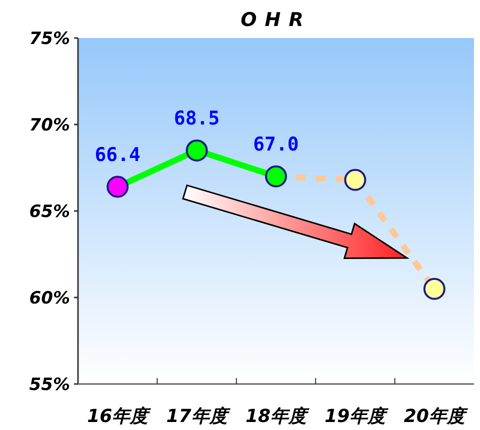 Image resolution: width=480 pixels, height=430 pixels. Describe the element at coordinates (198, 416) in the screenshot. I see `x-tick-label: 17年度` at that location.